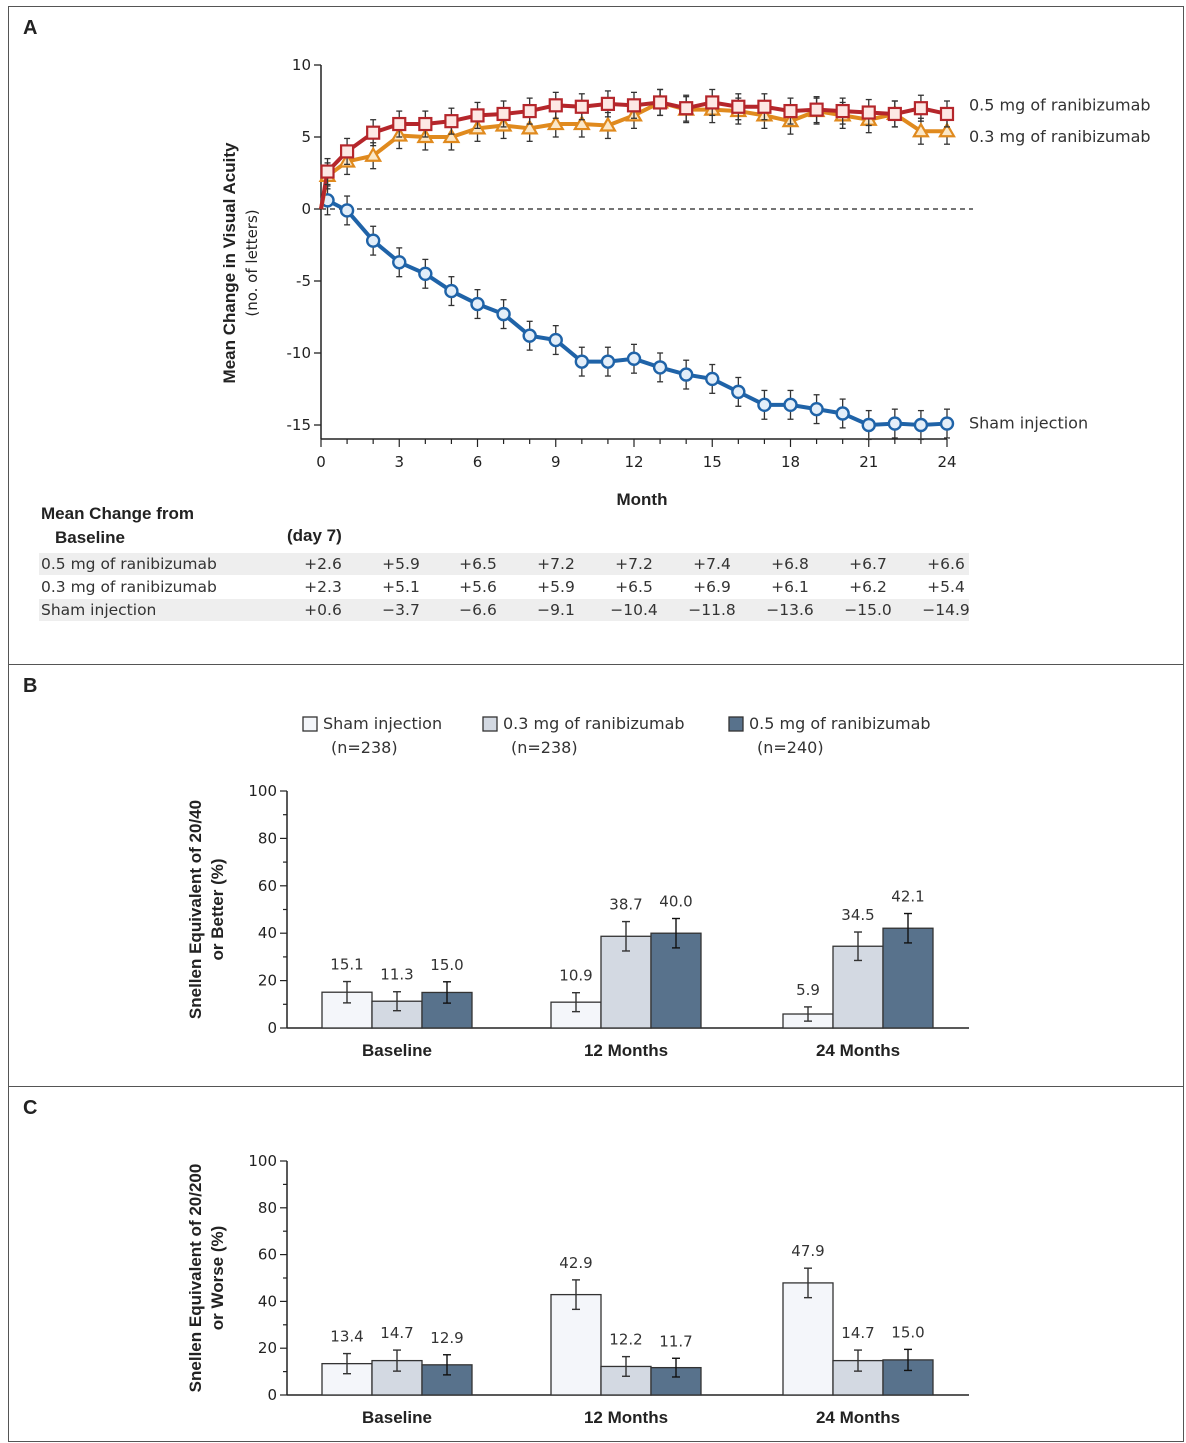  Describe the element at coordinates (790, 587) in the screenshot. I see `table-cell: +6.1` at that location.